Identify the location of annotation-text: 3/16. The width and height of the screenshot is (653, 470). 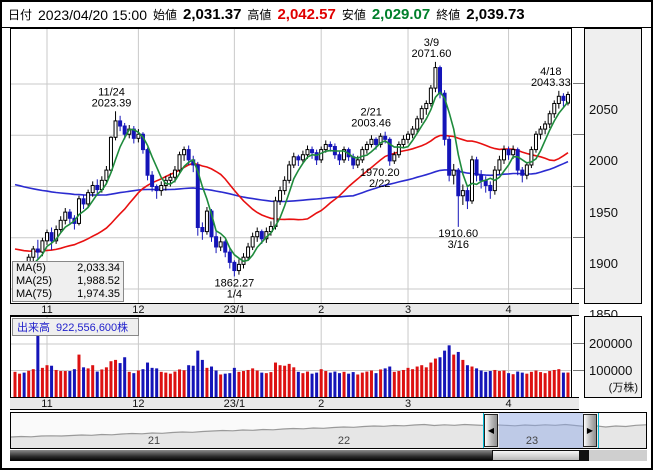
(458, 245).